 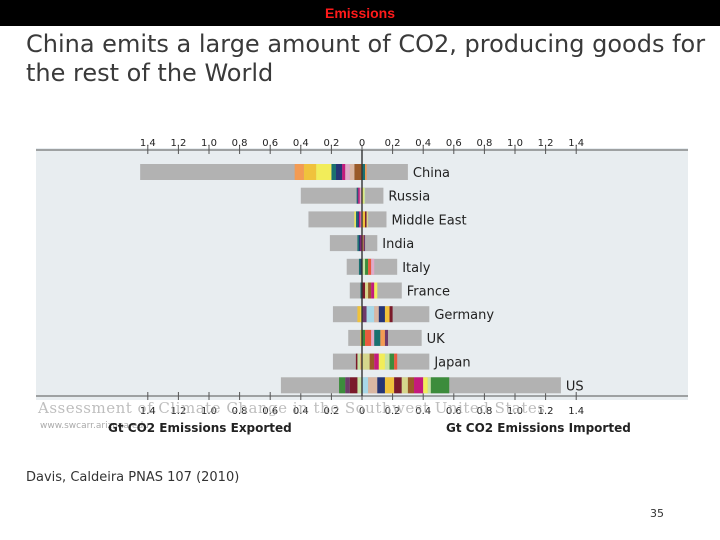 What do you see at coordinates (428, 292) in the screenshot?
I see `country-label: France` at bounding box center [428, 292].